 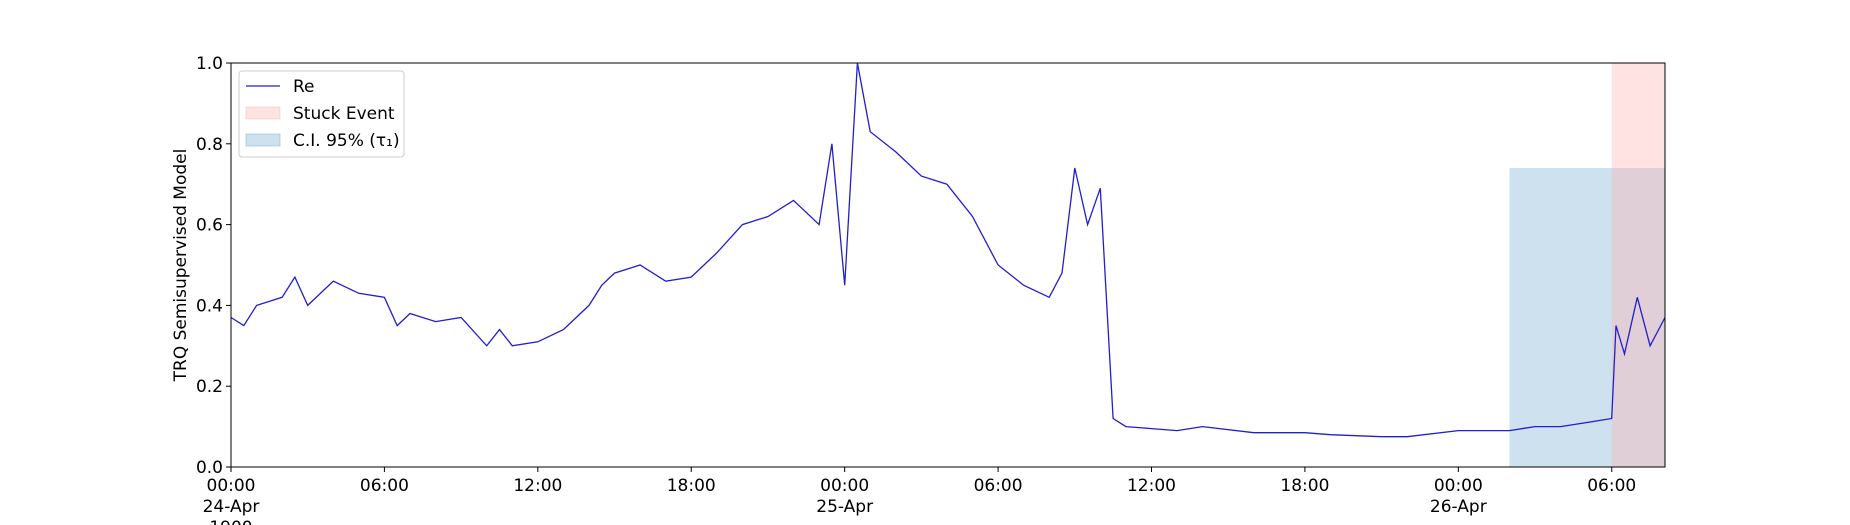 I want to click on y-tick-label: 0.6, so click(x=209, y=226).